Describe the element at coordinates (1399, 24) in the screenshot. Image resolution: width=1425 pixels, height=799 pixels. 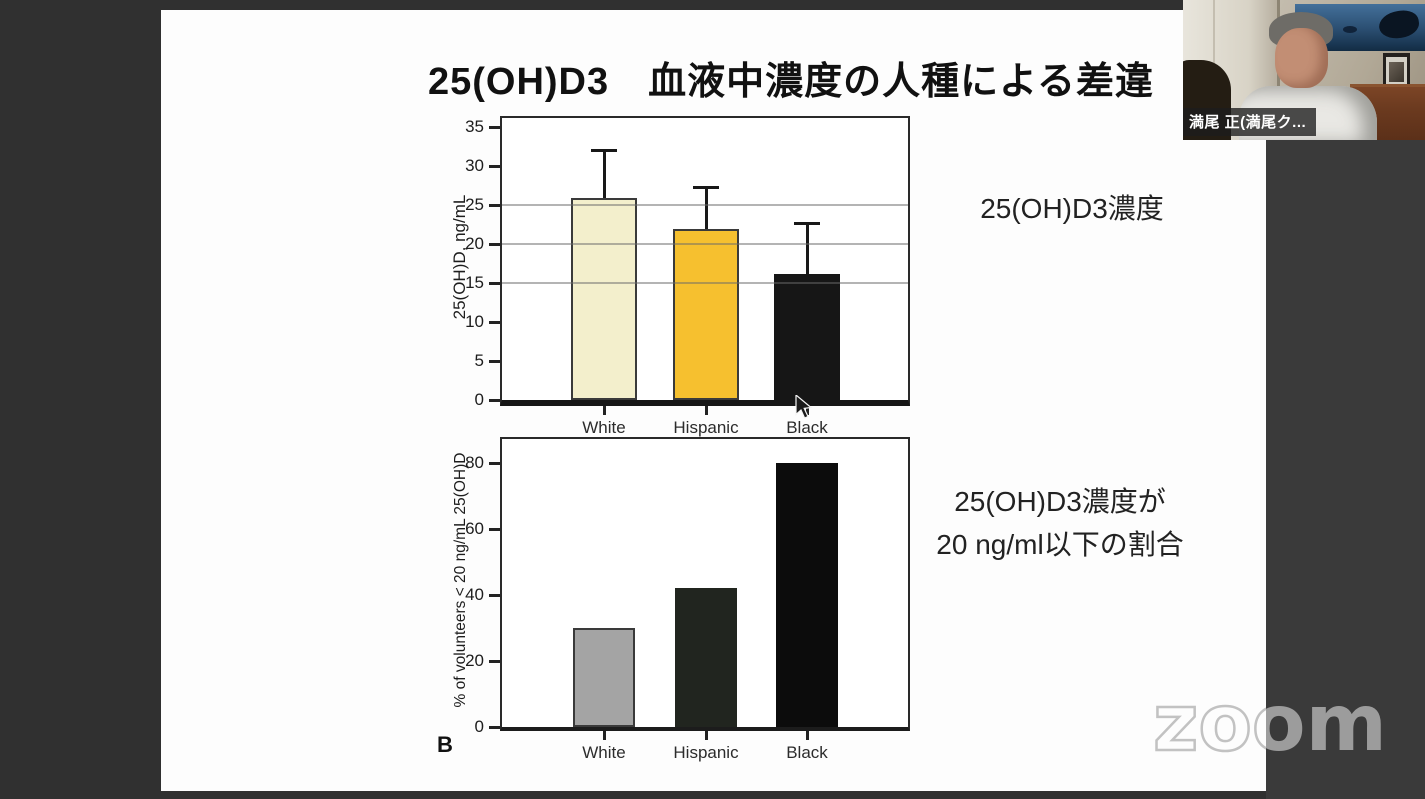
I see `painting-fish-shape` at that location.